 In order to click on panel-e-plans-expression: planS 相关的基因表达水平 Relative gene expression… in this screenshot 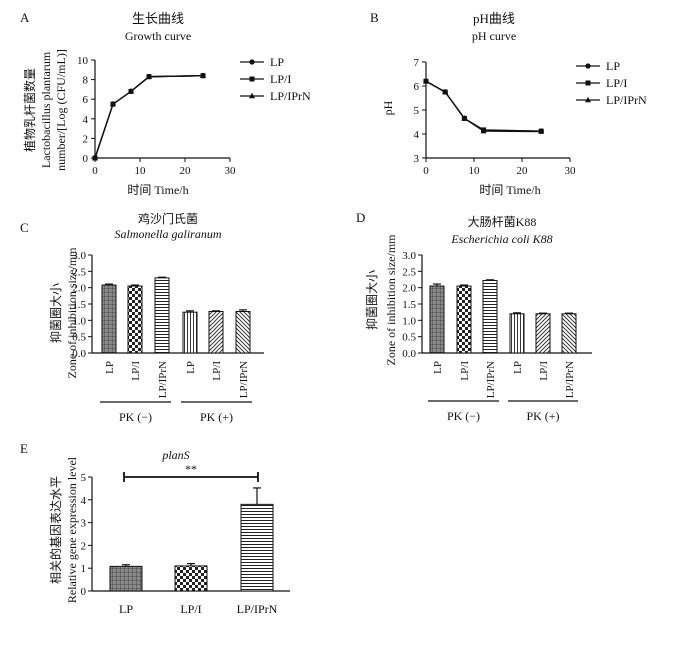, I will do `click(169, 532)`.